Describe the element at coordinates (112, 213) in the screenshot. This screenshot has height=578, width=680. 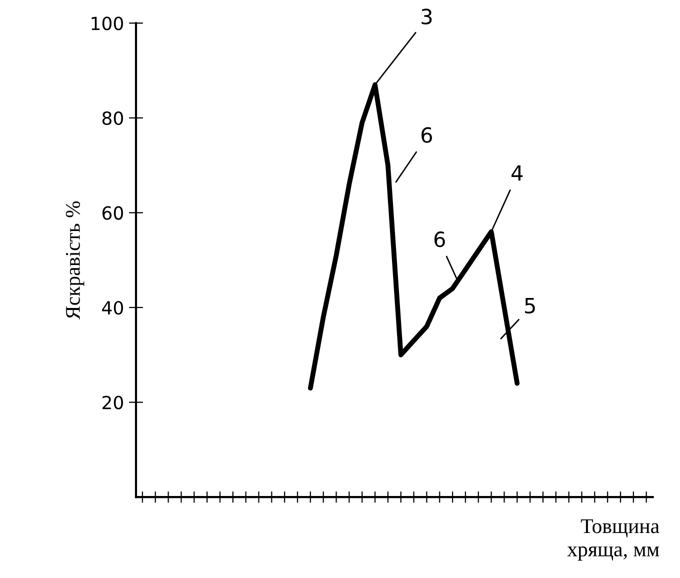
I see `y-tick-label: 60` at that location.